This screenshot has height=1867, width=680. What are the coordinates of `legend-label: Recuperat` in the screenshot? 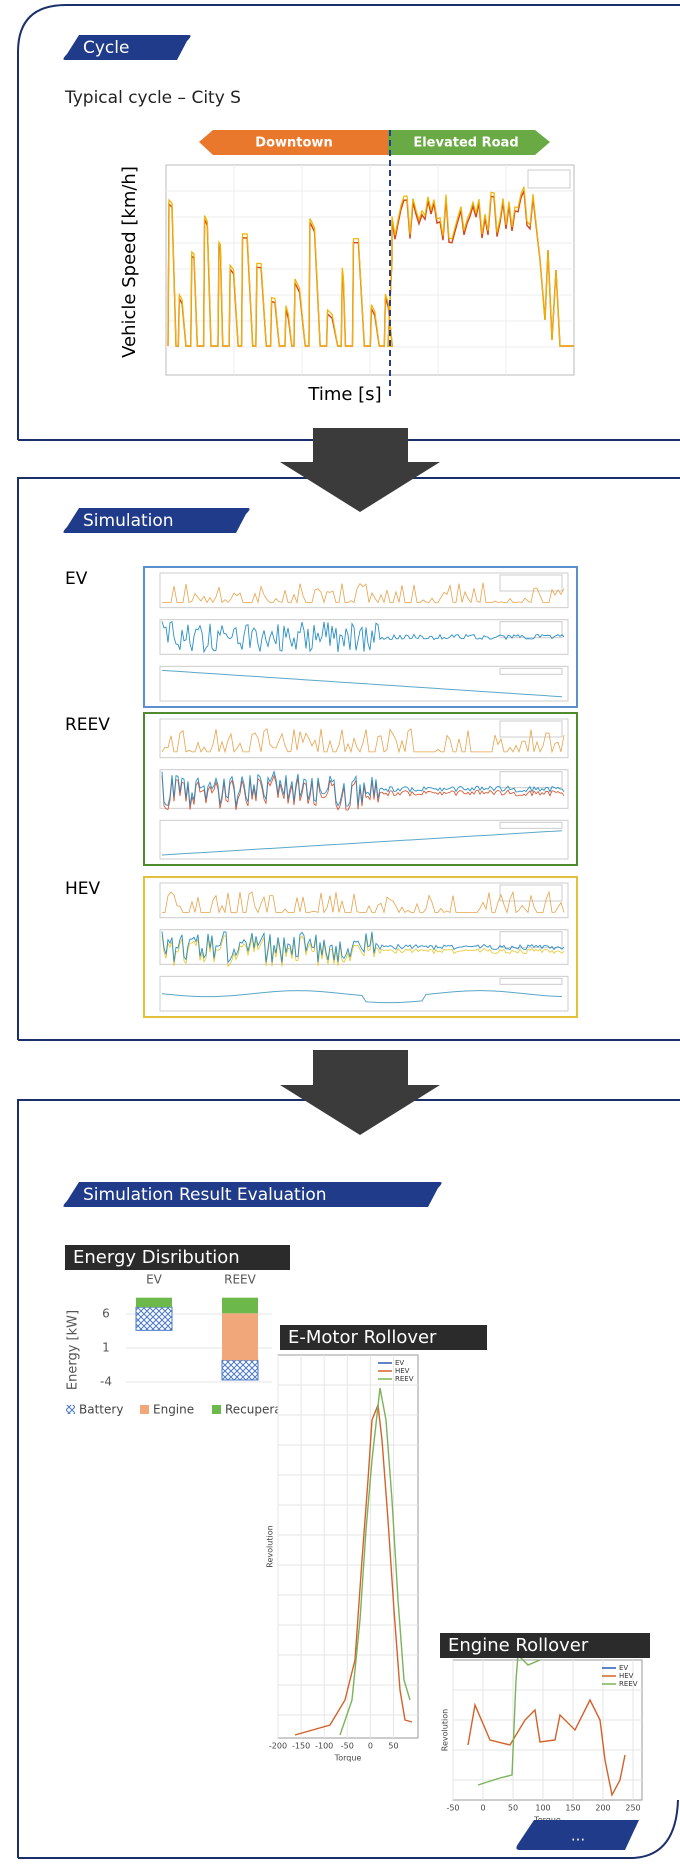 It's located at (256, 1410).